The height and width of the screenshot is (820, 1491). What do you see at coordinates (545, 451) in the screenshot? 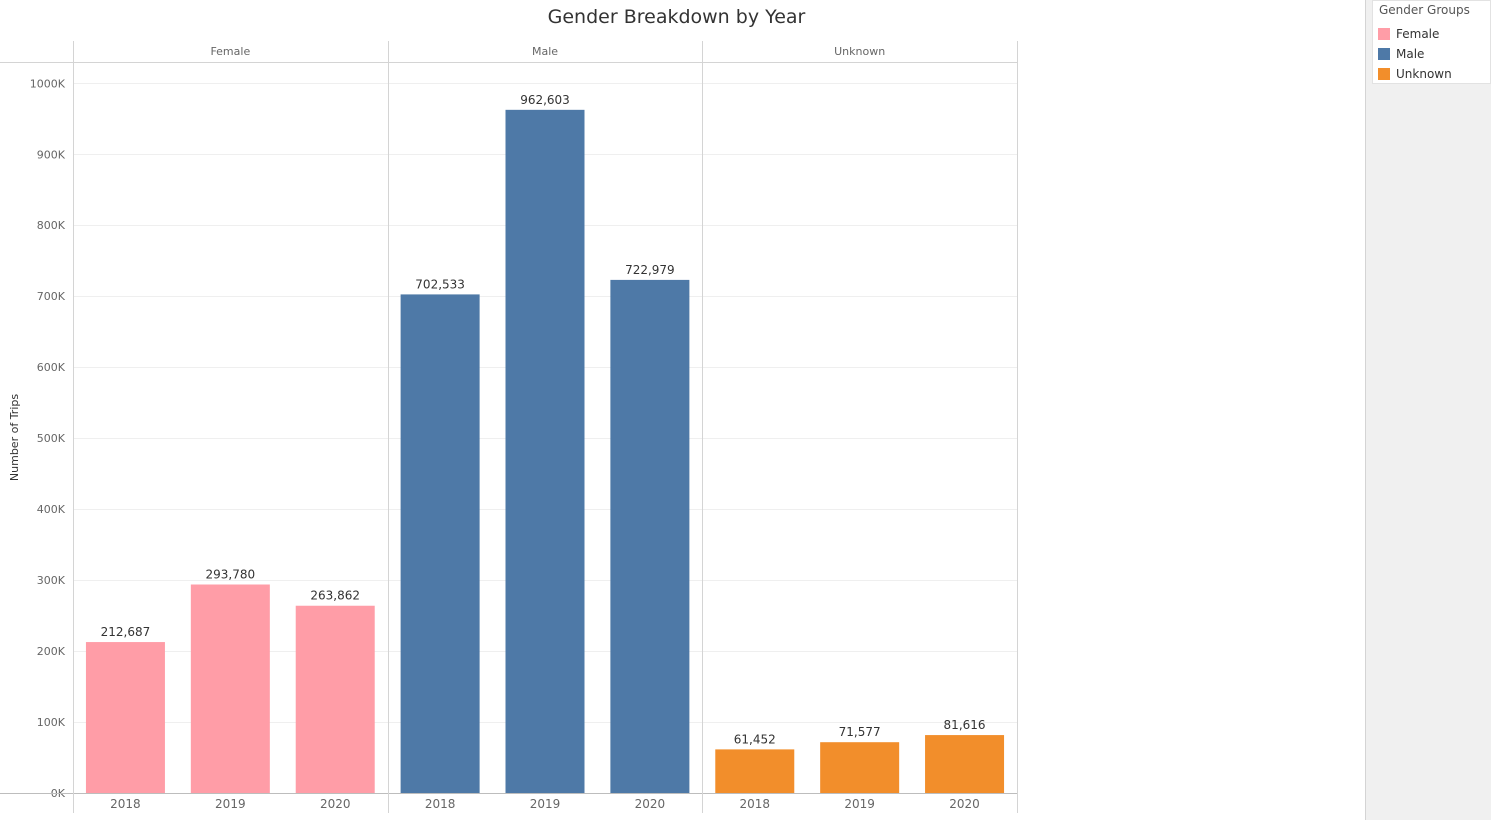
I see `bar-male-2019` at bounding box center [545, 451].